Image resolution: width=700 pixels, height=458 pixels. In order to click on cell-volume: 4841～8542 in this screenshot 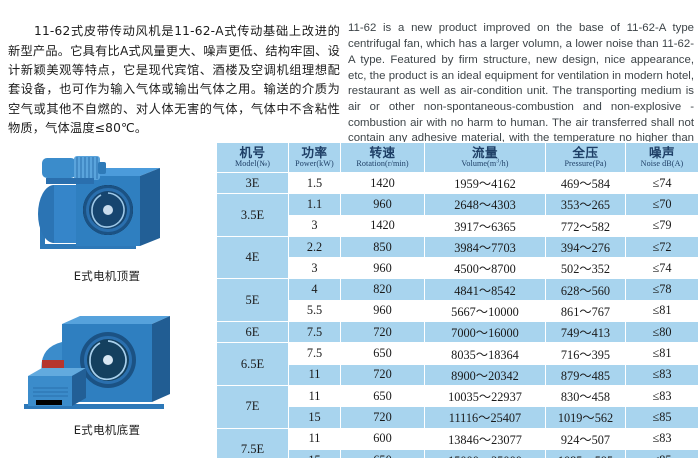, I will do `click(485, 289)`.